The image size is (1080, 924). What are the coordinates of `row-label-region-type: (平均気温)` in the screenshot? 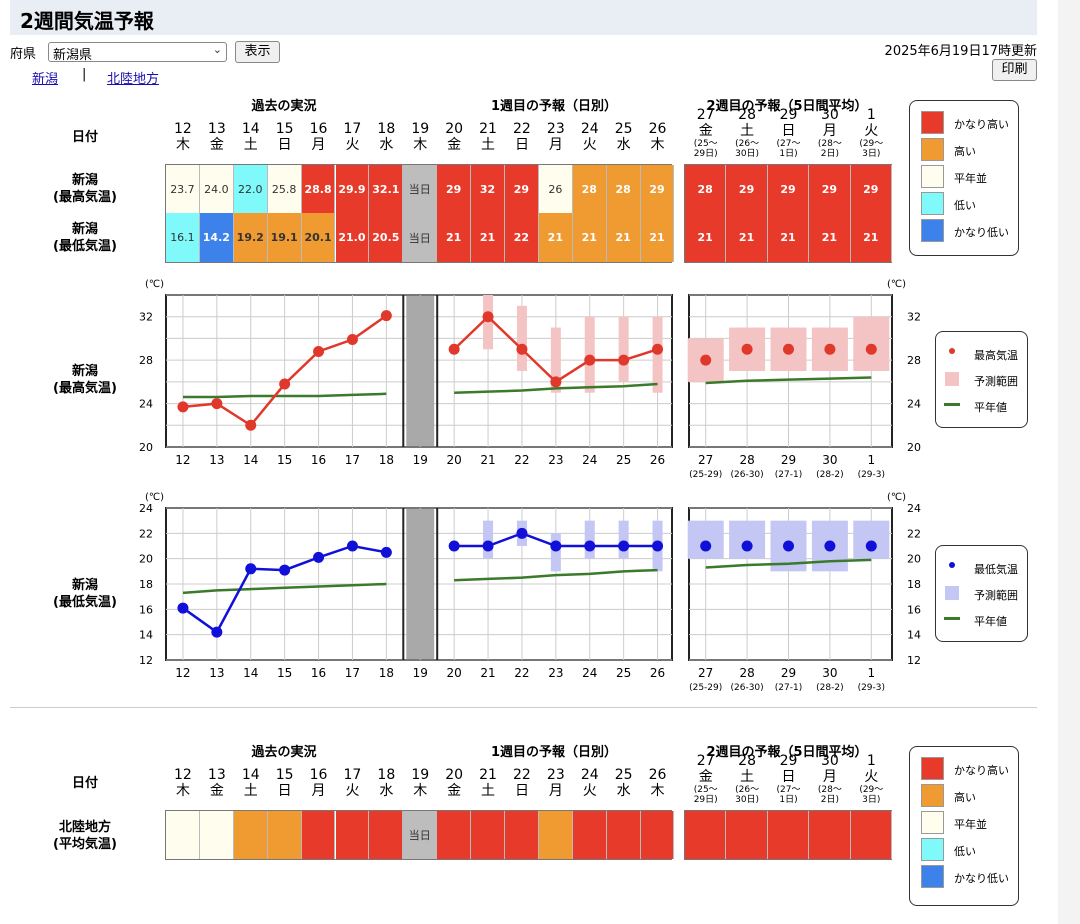 It's located at (85, 844).